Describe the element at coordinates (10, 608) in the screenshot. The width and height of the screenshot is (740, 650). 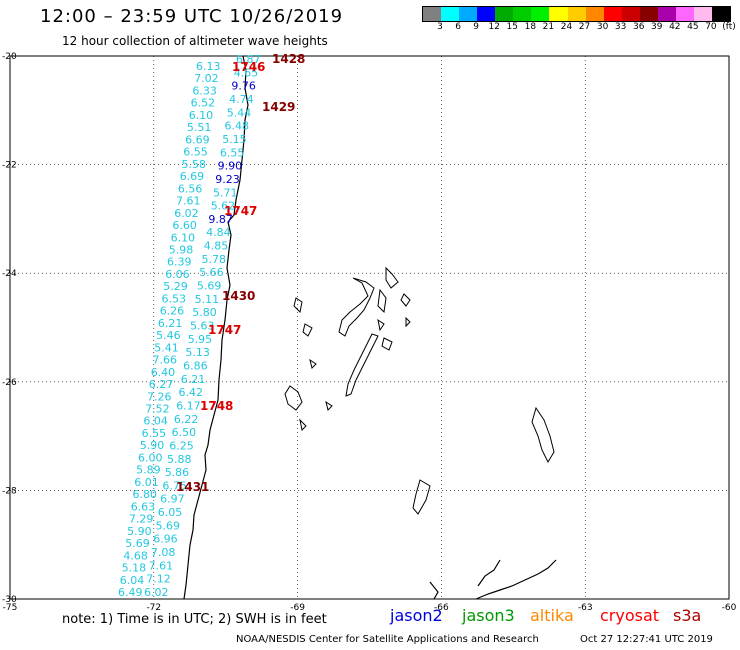
I see `longitude-label: -75` at that location.